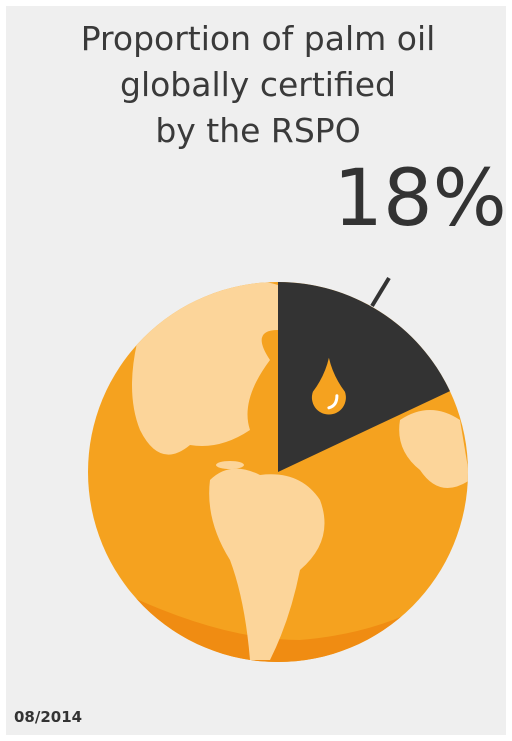  Describe the element at coordinates (258, 84) in the screenshot. I see `chart-title: globally certified` at that location.